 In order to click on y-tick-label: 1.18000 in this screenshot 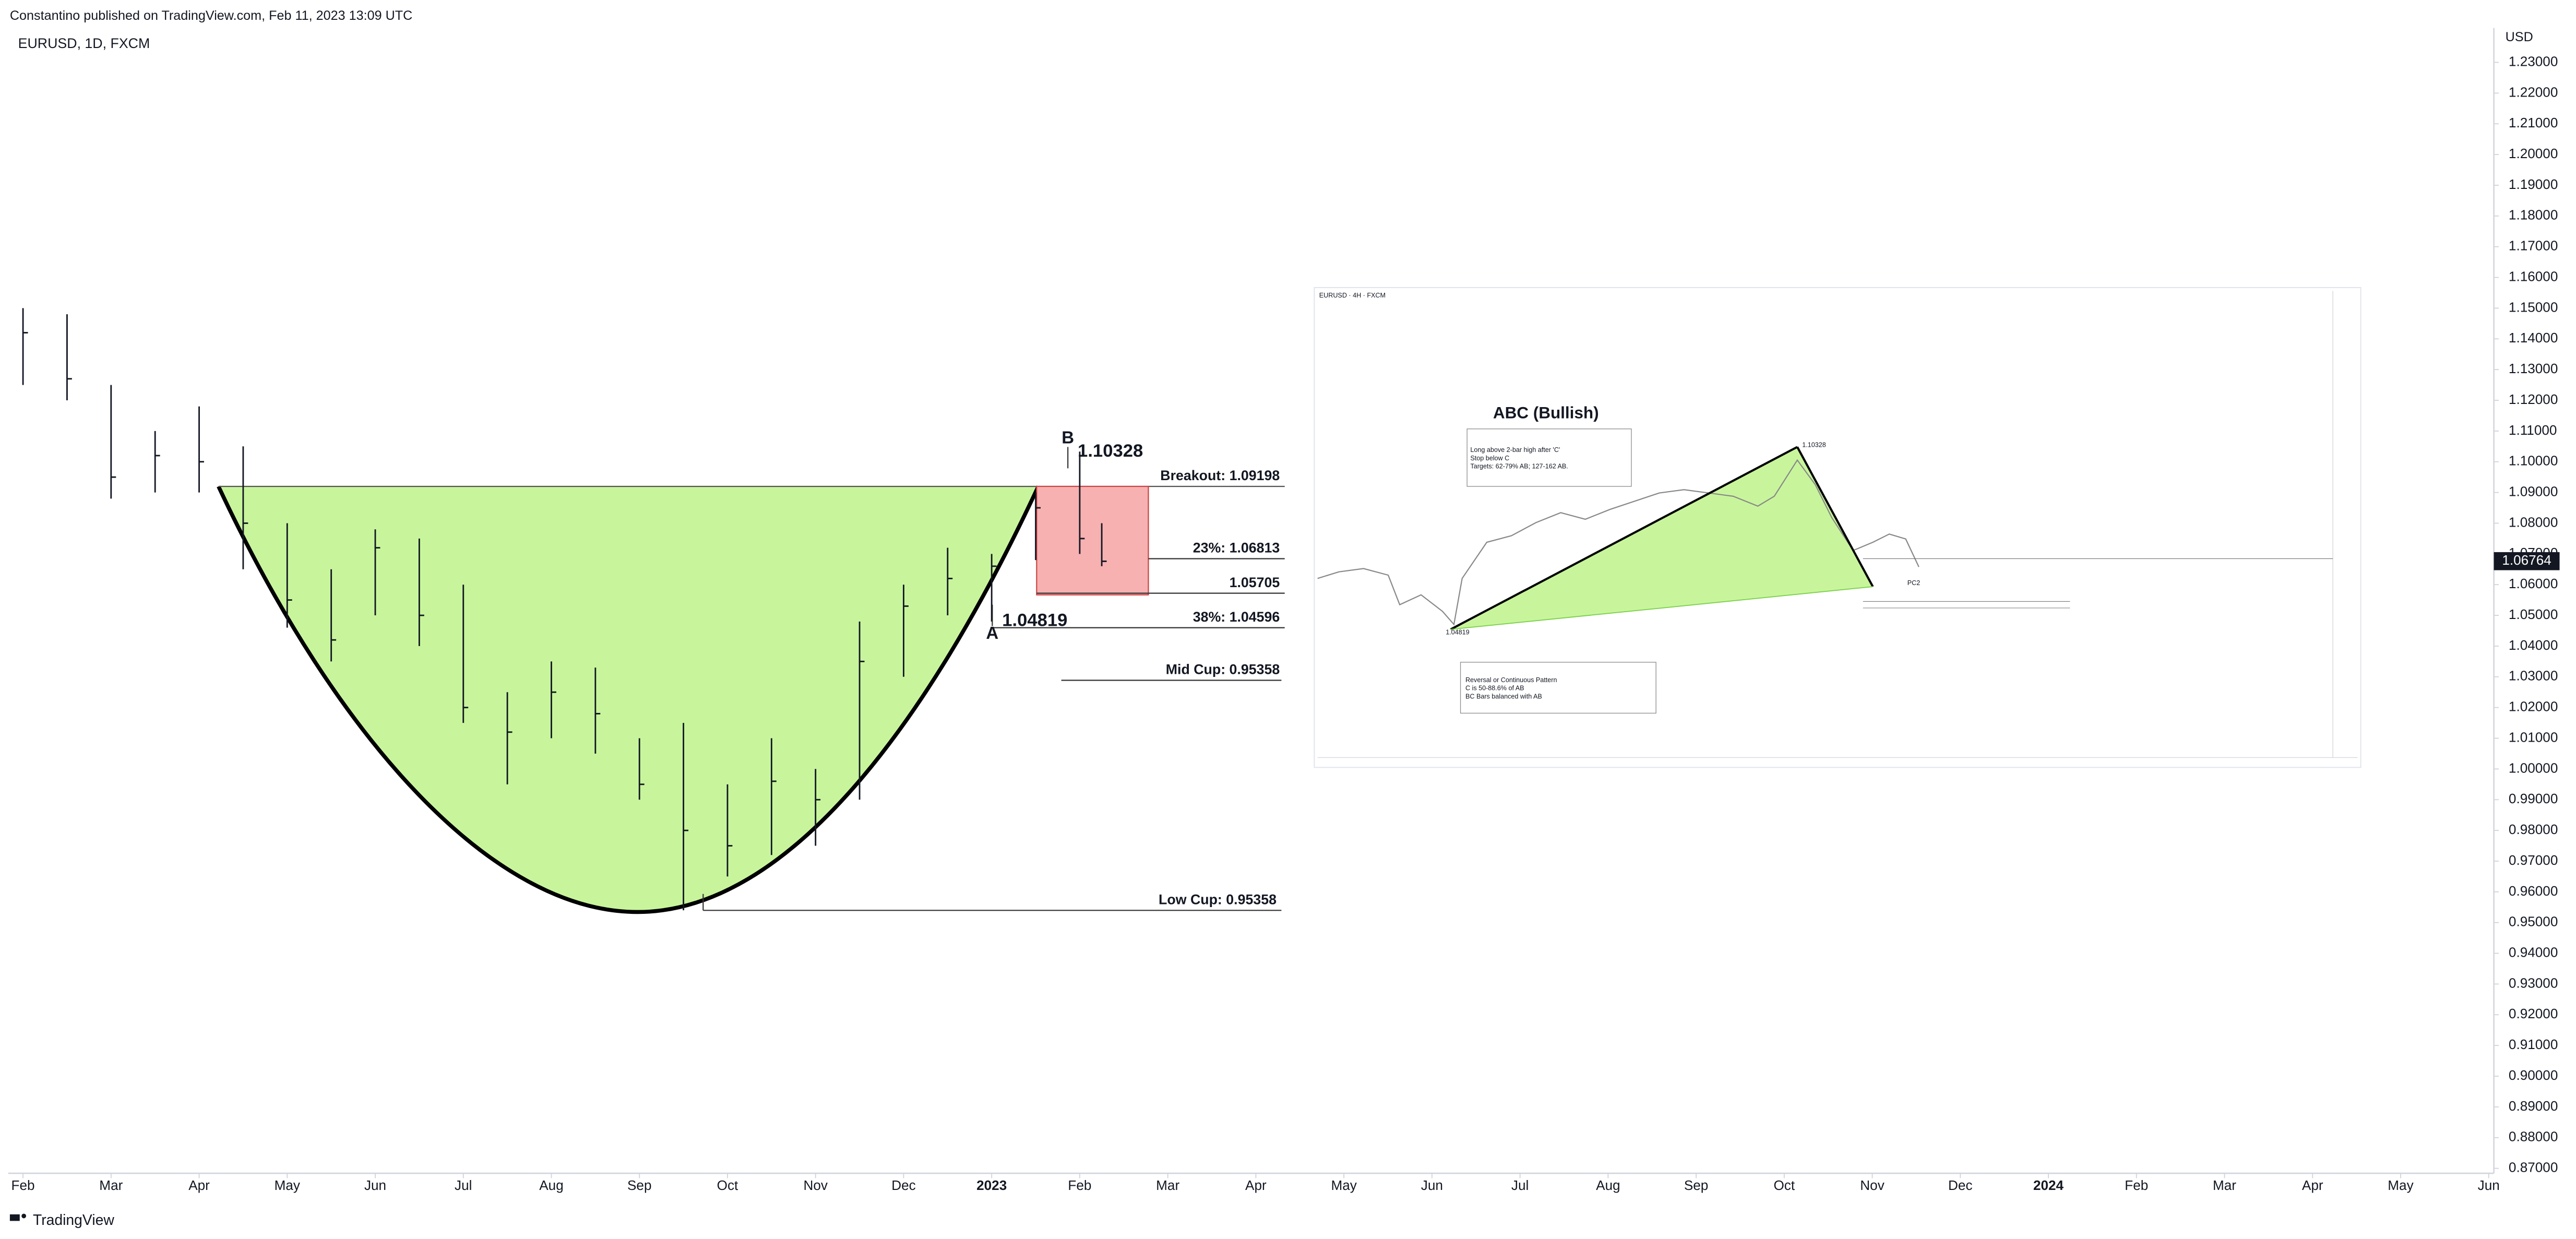, I will do `click(2533, 215)`.